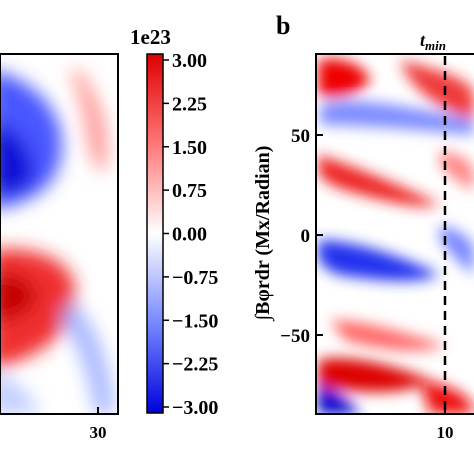  Describe the element at coordinates (189, 104) in the screenshot. I see `colorbar-tick-label: 2.25` at that location.